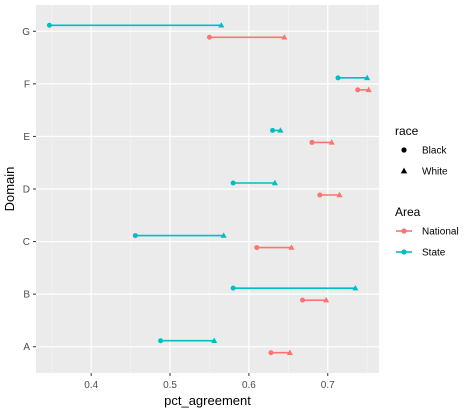  What do you see at coordinates (209, 382) in the screenshot?
I see `x-axis: 0.4 0.5 0.6 0.7` at bounding box center [209, 382].